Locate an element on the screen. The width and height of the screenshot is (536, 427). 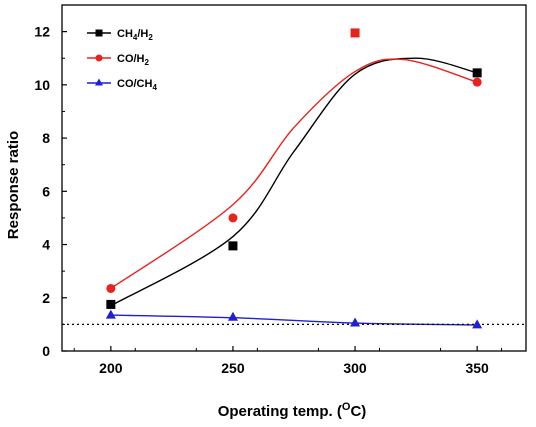
x-tick-label: 200 is located at coordinates (111, 368).